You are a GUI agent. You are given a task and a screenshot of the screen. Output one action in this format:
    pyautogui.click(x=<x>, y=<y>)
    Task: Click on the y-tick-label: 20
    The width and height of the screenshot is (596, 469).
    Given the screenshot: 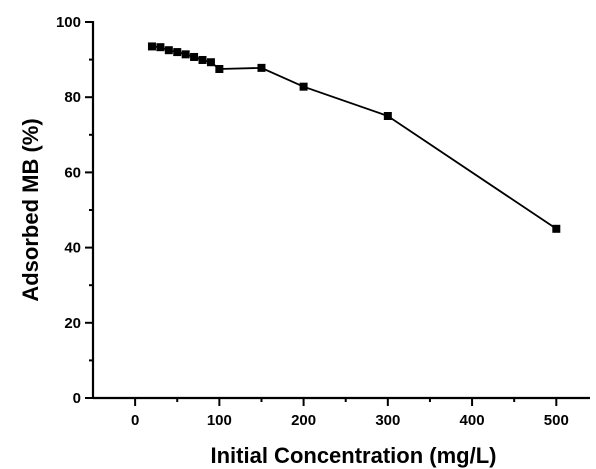 What is the action you would take?
    pyautogui.click(x=72, y=323)
    